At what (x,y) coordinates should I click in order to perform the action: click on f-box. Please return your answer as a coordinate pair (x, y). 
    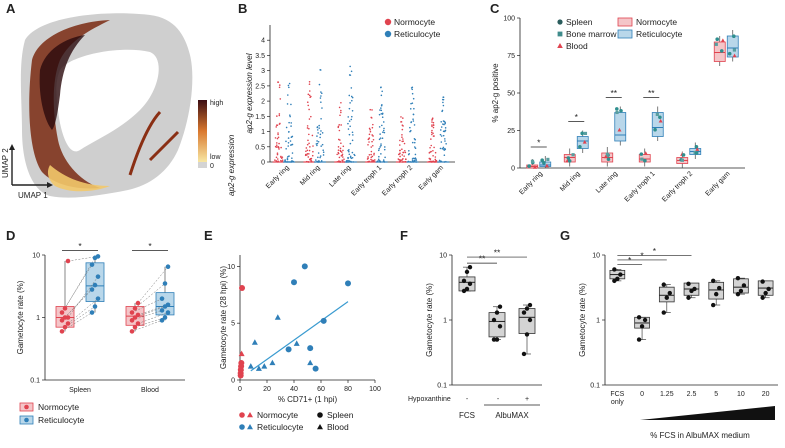
    Looking at the image, I should click on (497, 325).